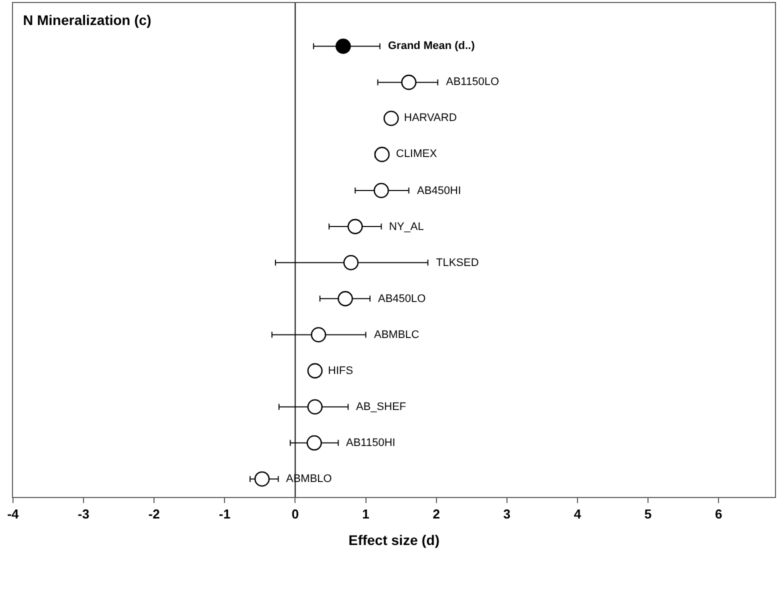 The image size is (779, 595). Describe the element at coordinates (432, 46) in the screenshot. I see `y-tick-label: Grand Mean (d..)` at that location.